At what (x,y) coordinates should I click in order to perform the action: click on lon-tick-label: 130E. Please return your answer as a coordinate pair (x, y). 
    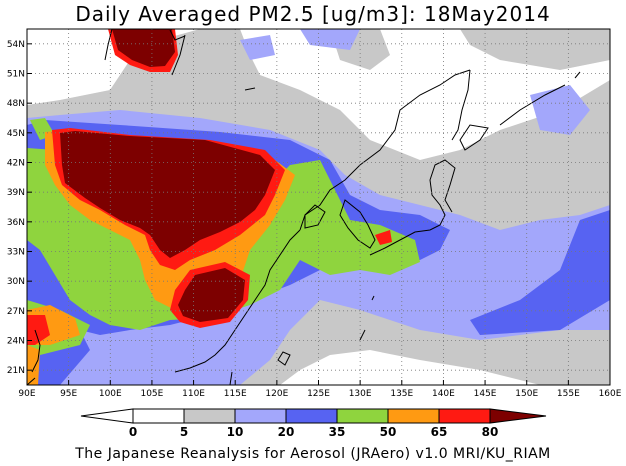
    Looking at the image, I should click on (360, 394).